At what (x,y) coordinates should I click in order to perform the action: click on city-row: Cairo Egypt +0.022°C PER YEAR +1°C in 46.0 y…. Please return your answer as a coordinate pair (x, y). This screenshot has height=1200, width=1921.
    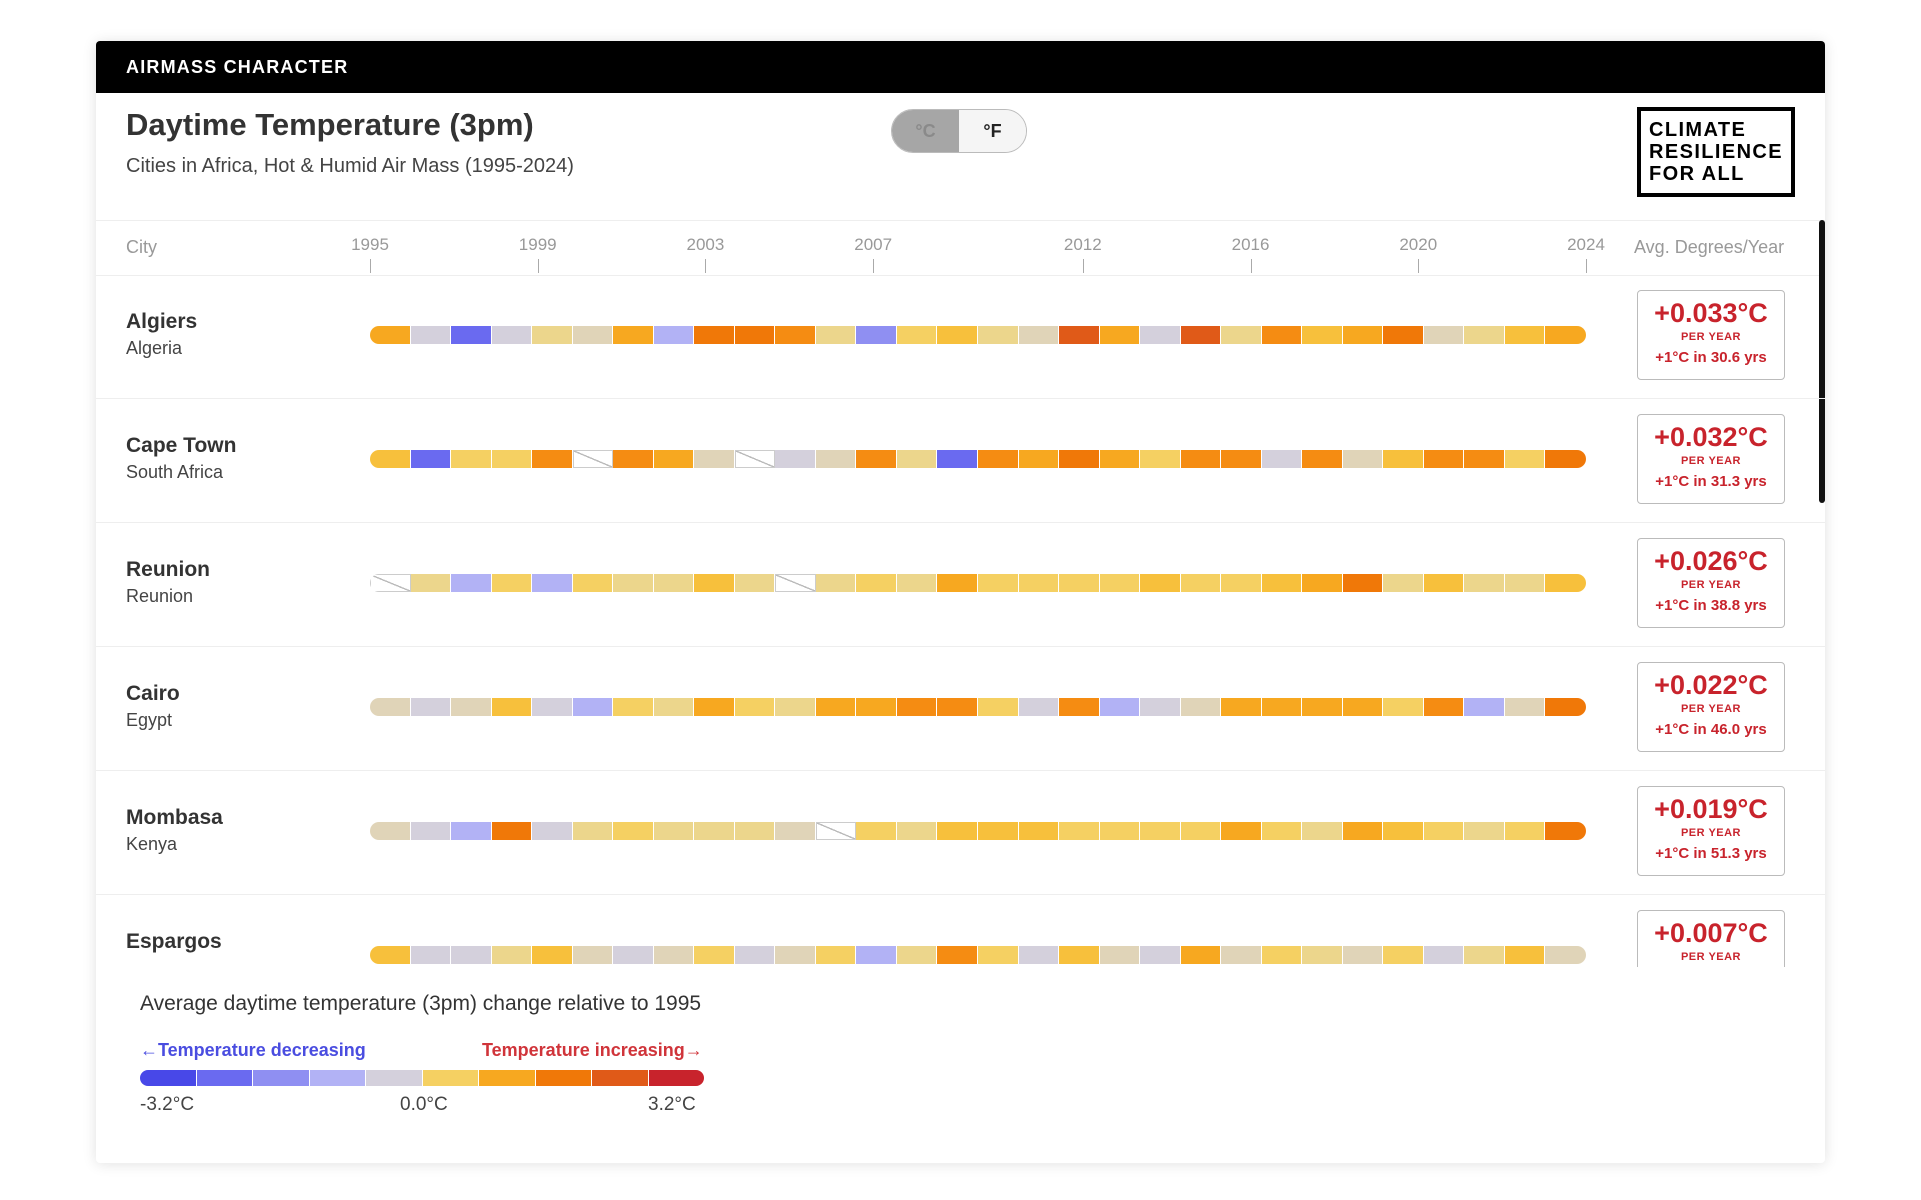
    Looking at the image, I should click on (960, 708).